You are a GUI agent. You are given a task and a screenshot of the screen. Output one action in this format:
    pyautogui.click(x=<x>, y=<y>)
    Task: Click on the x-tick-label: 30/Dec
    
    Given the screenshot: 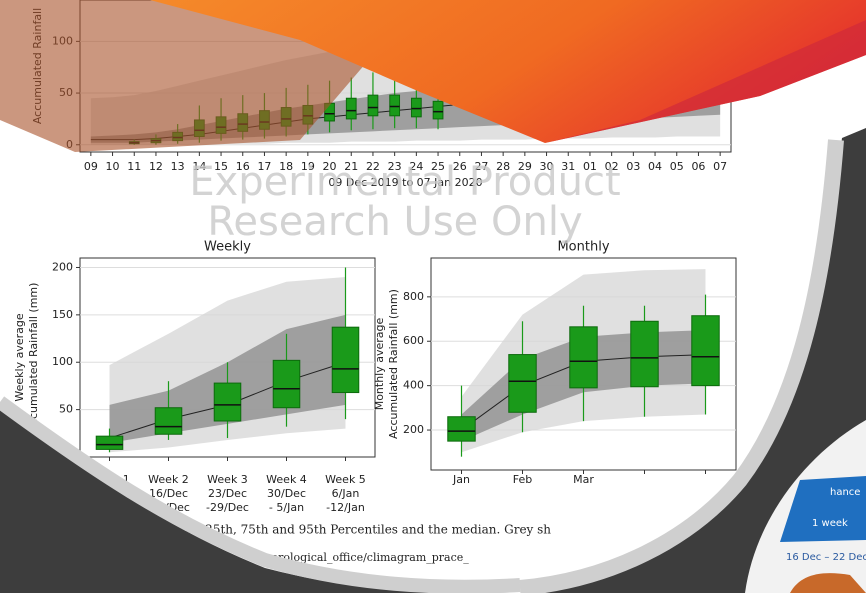 What is the action you would take?
    pyautogui.click(x=286, y=493)
    